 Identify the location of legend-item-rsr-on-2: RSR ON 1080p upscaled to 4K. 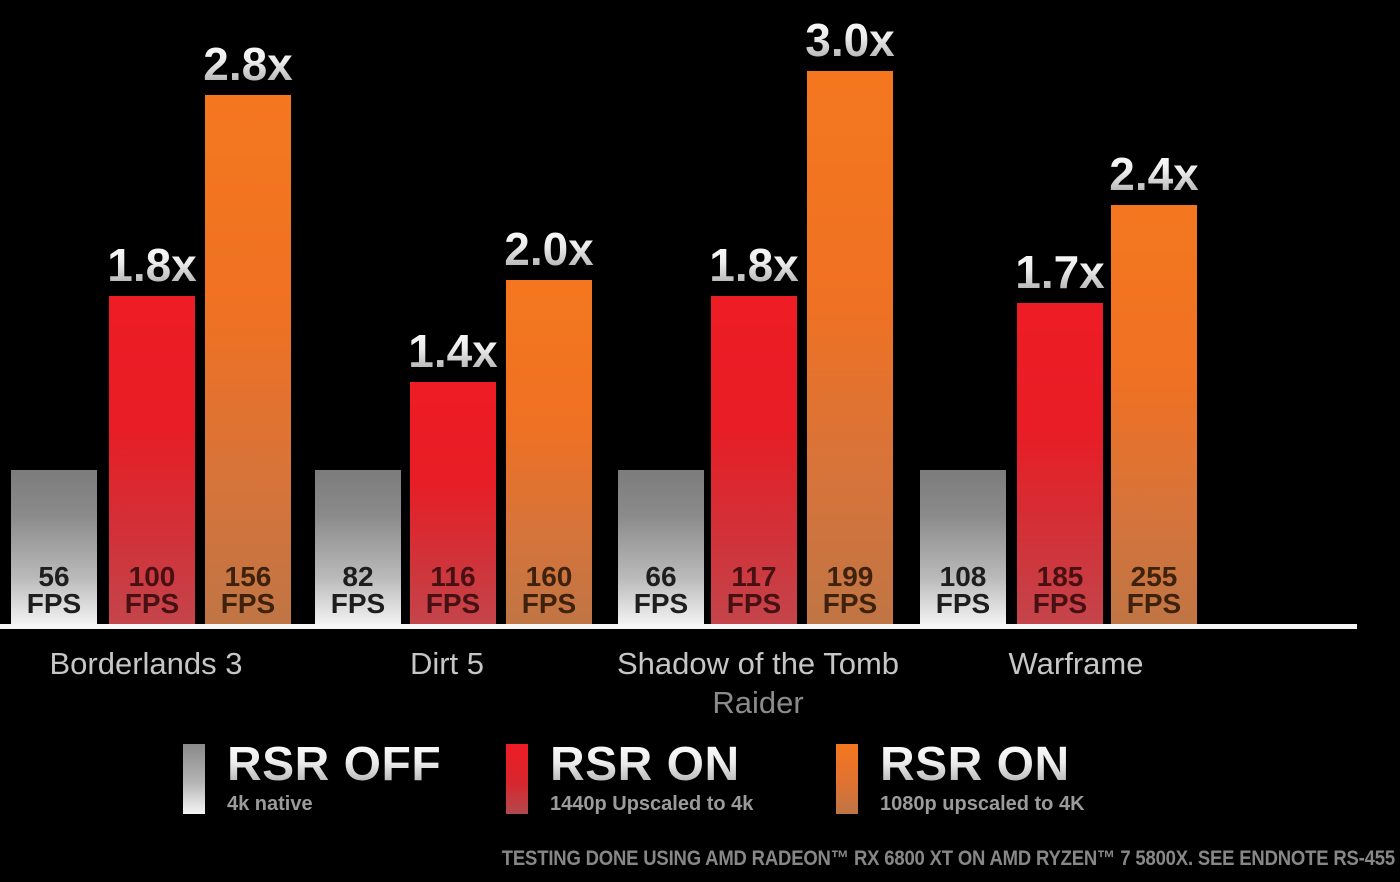
(960, 778).